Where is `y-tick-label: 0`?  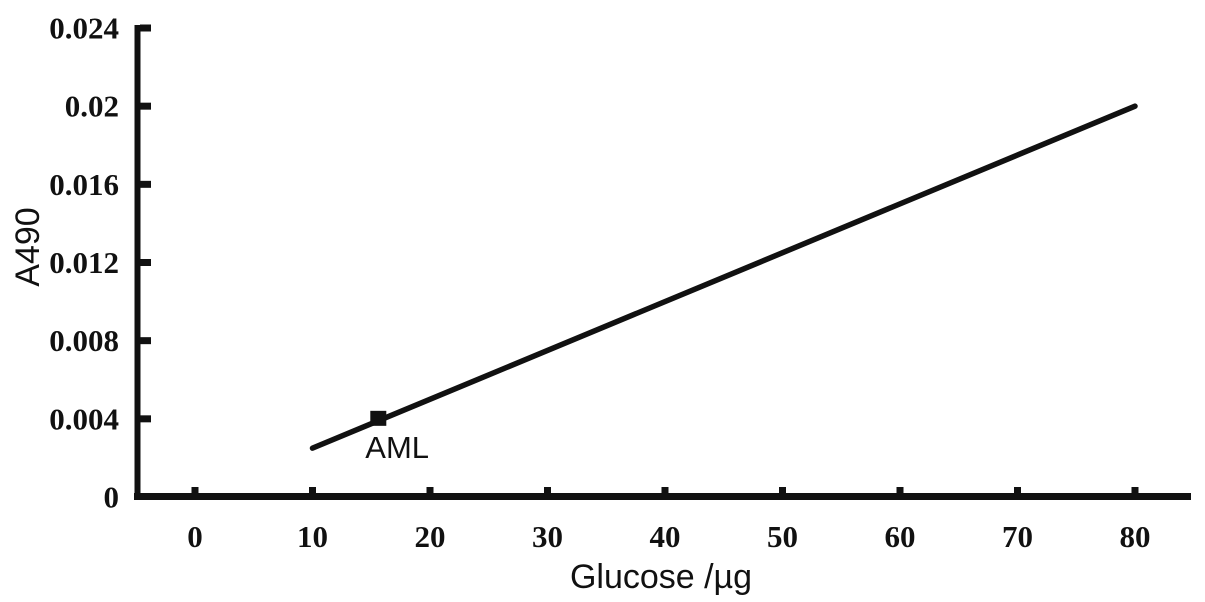
y-tick-label: 0 is located at coordinates (112, 497).